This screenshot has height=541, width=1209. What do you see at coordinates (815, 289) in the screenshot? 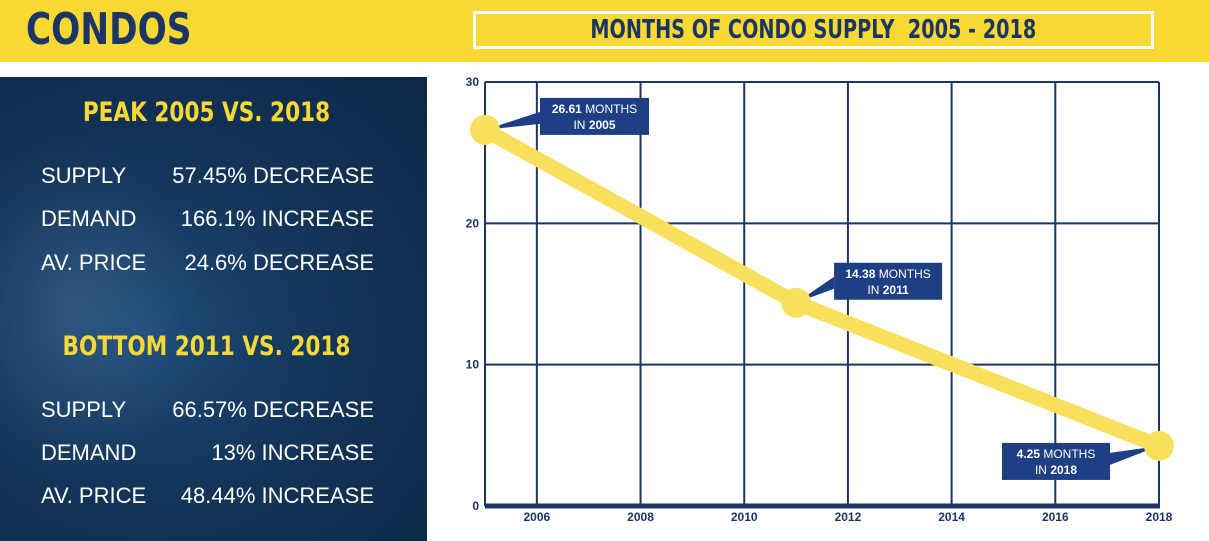
I see `callout-pointer` at bounding box center [815, 289].